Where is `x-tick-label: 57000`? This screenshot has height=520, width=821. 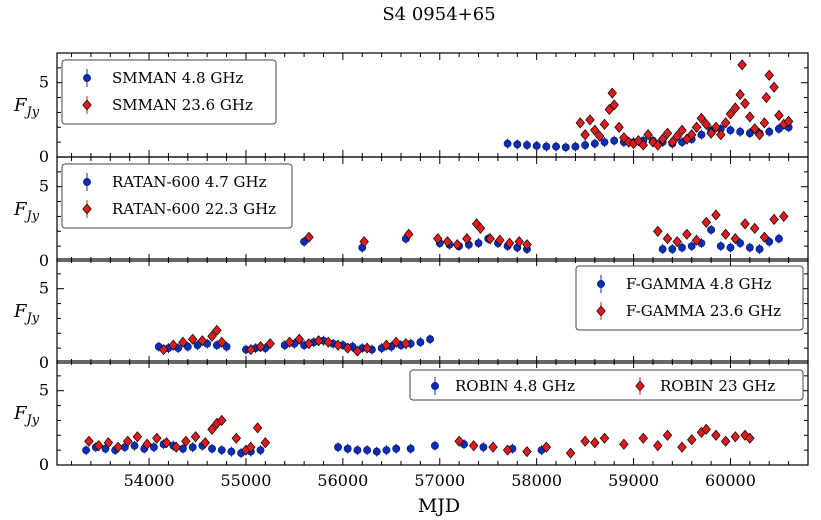
x-tick-label: 57000 is located at coordinates (439, 480).